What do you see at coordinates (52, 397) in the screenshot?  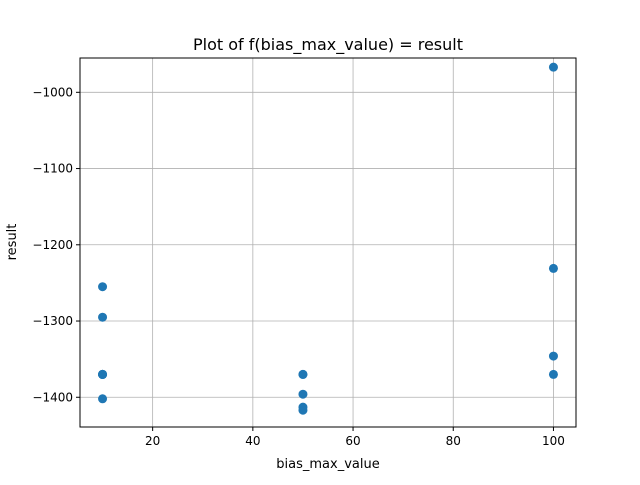 I see `y-tick-label: −1400` at bounding box center [52, 397].